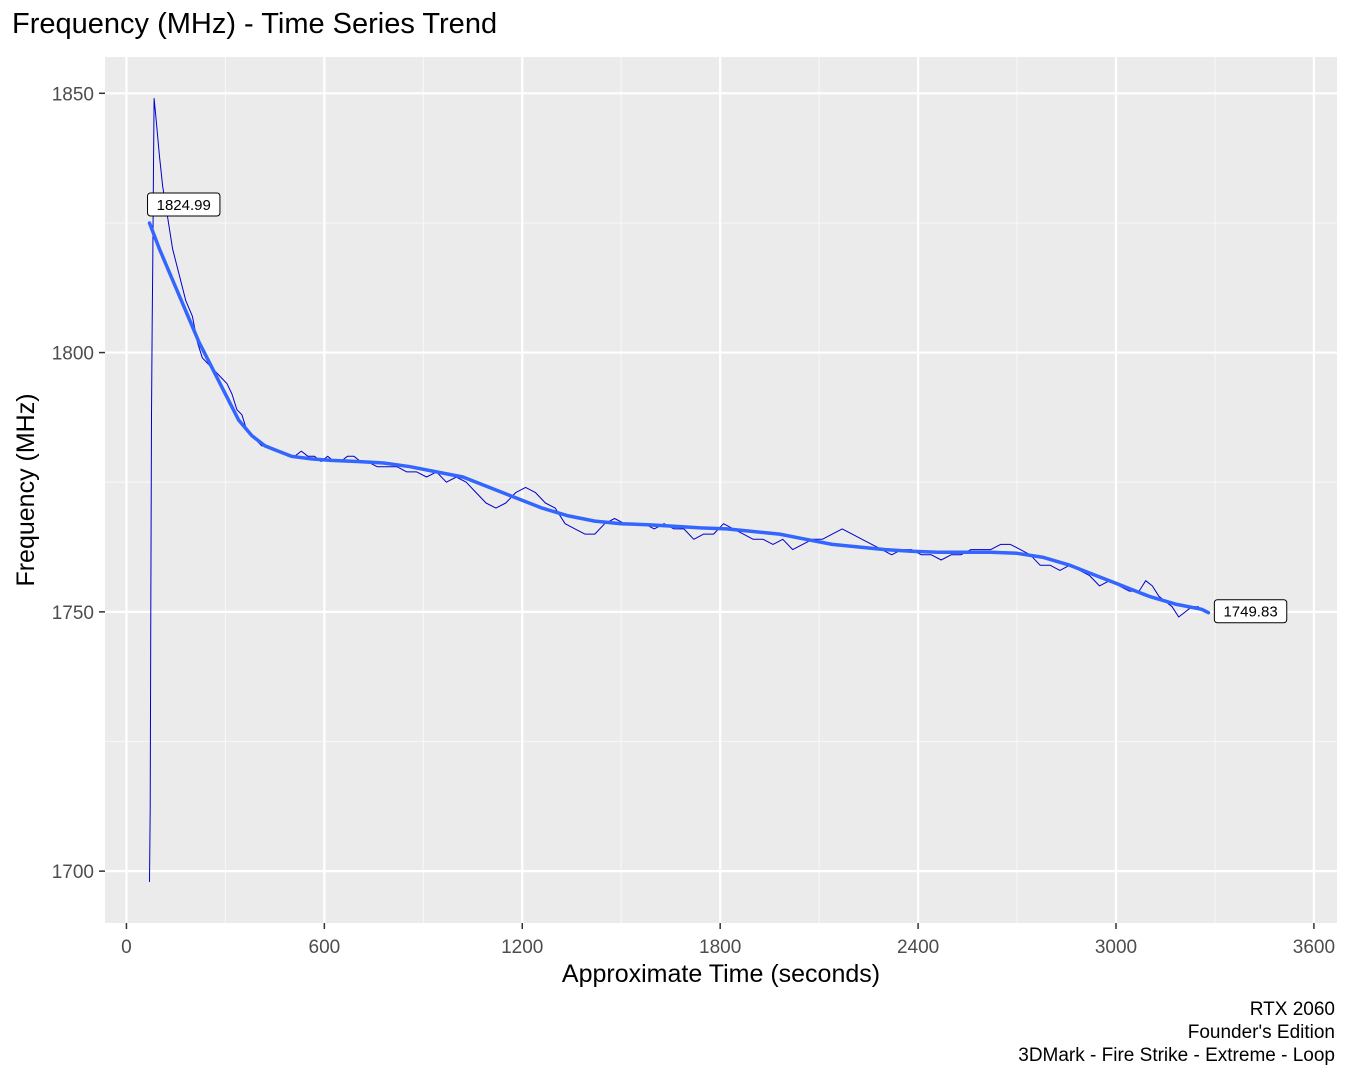 This screenshot has width=1350, height=1080. What do you see at coordinates (325, 947) in the screenshot?
I see `x-tick-label: 600` at bounding box center [325, 947].